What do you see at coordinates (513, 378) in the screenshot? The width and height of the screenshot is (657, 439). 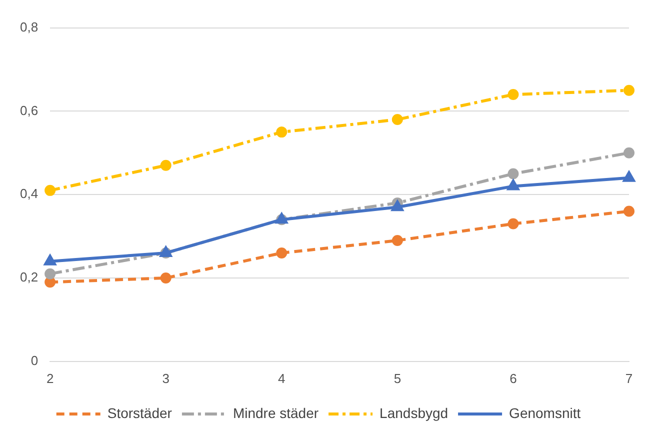 I see `x-tick-label: 6` at bounding box center [513, 378].